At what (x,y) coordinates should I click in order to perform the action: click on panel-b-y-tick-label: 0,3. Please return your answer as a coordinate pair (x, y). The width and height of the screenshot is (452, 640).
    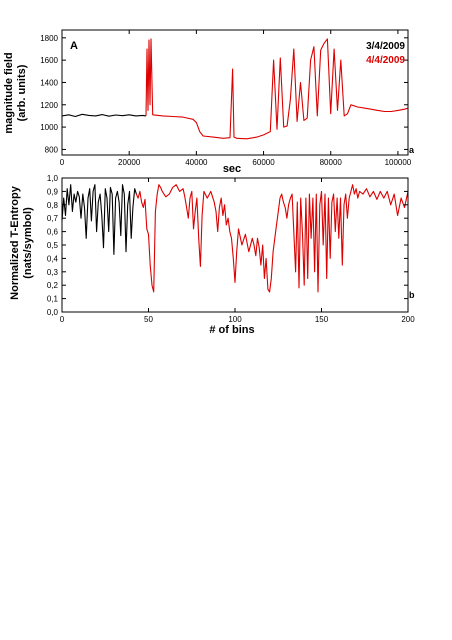
    Looking at the image, I should click on (53, 272).